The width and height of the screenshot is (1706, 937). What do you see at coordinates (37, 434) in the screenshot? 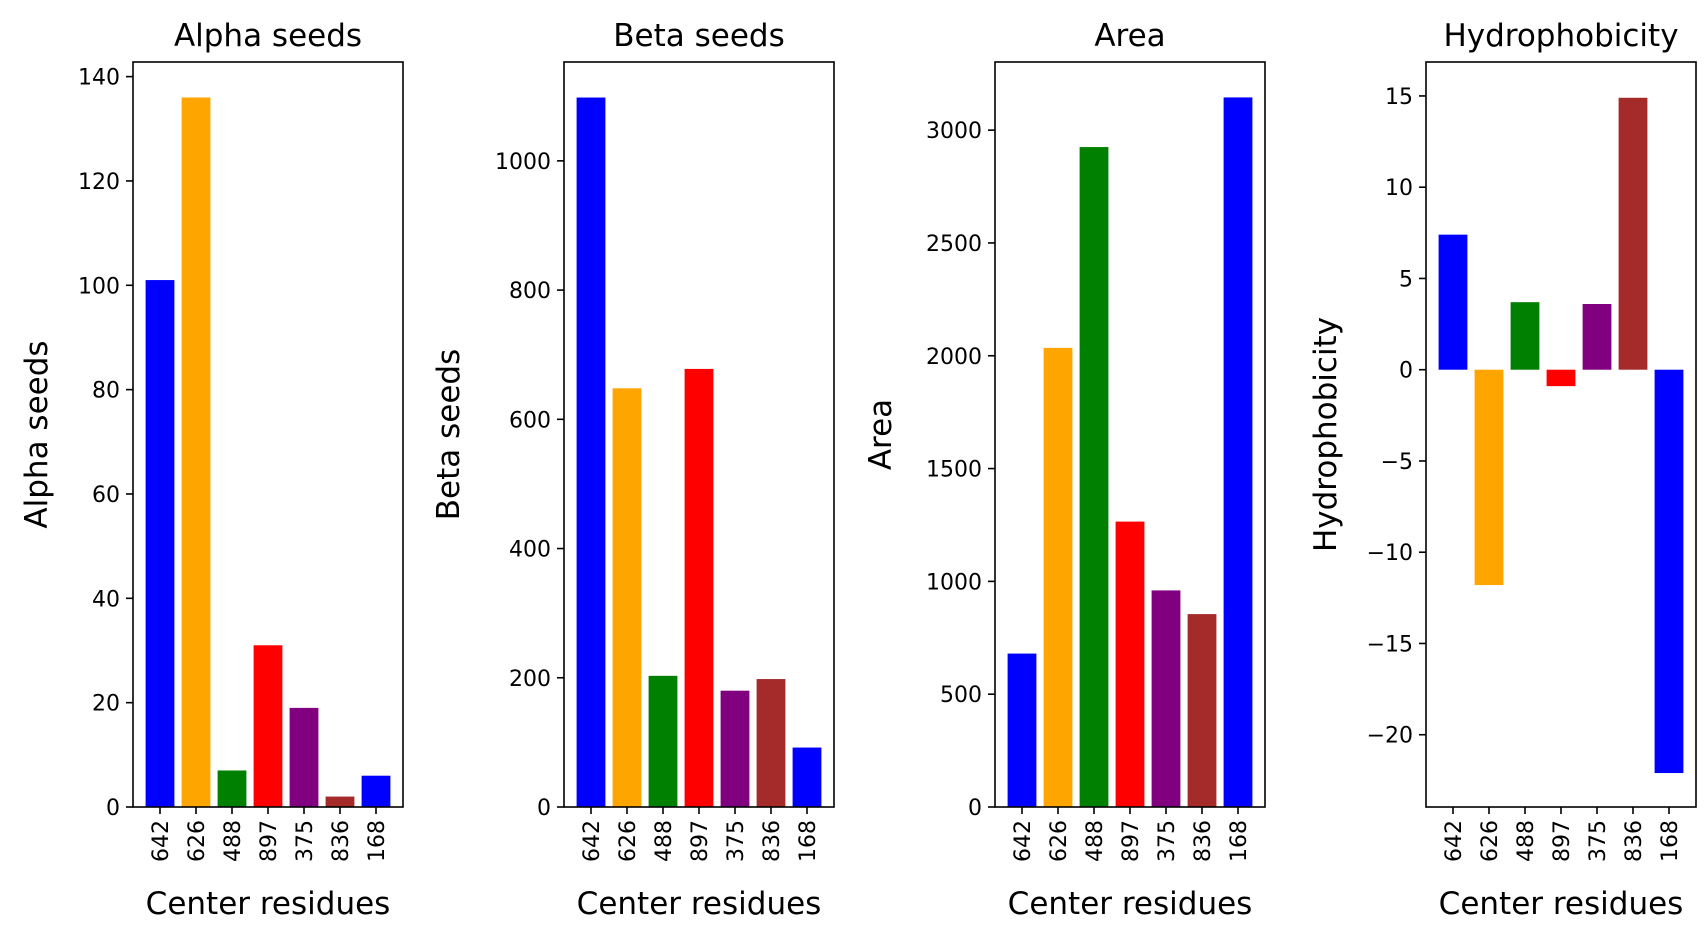
I see `y-axis-label: Alpha seeds` at bounding box center [37, 434].